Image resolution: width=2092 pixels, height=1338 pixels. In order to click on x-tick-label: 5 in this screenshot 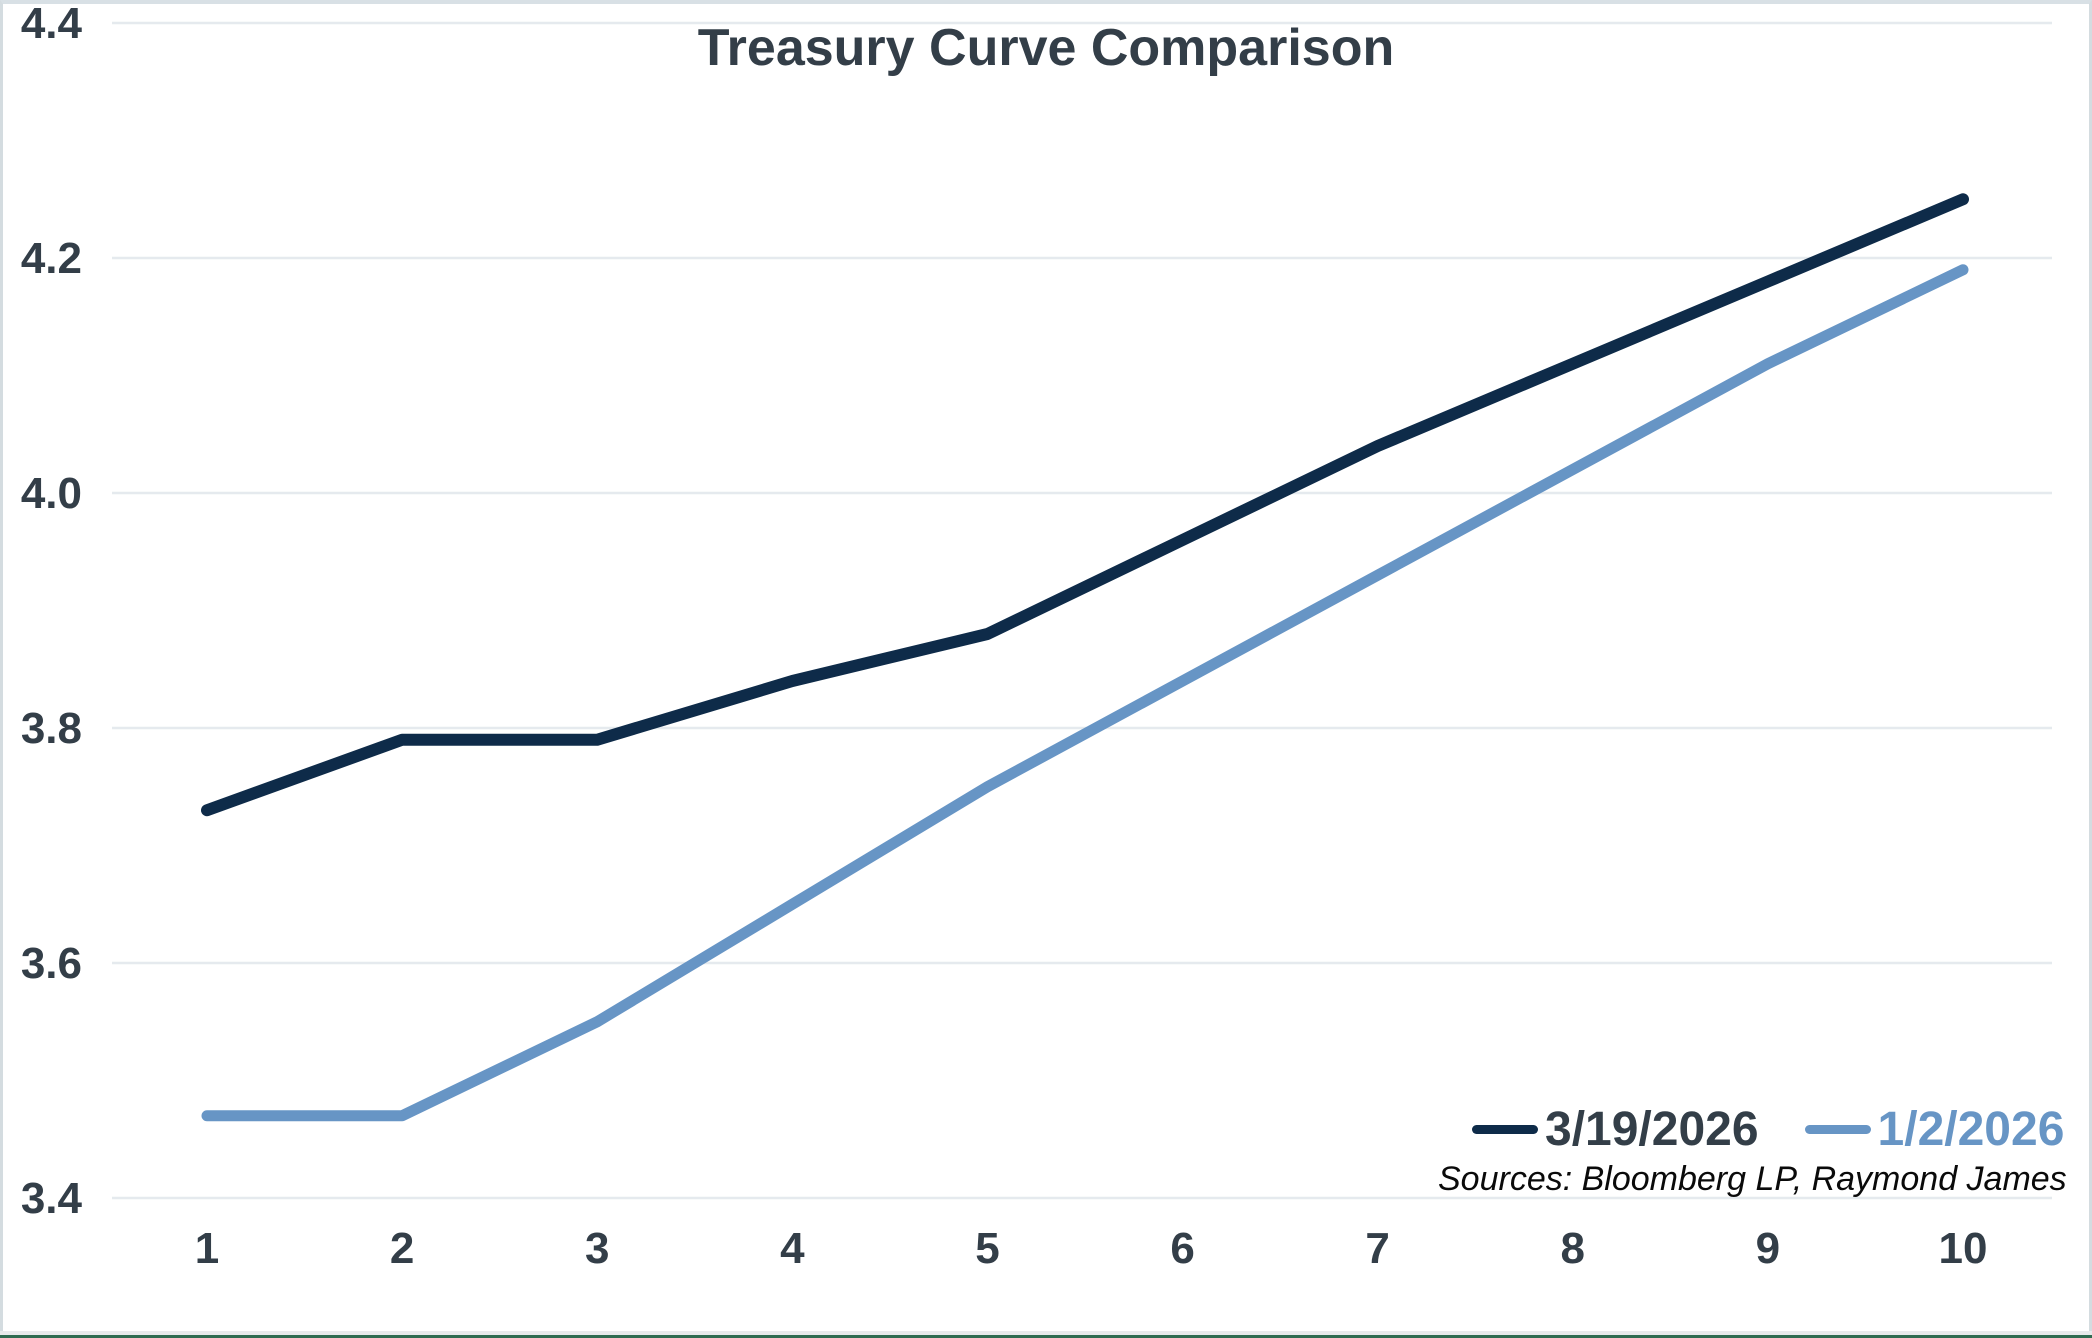, I will do `click(987, 1248)`.